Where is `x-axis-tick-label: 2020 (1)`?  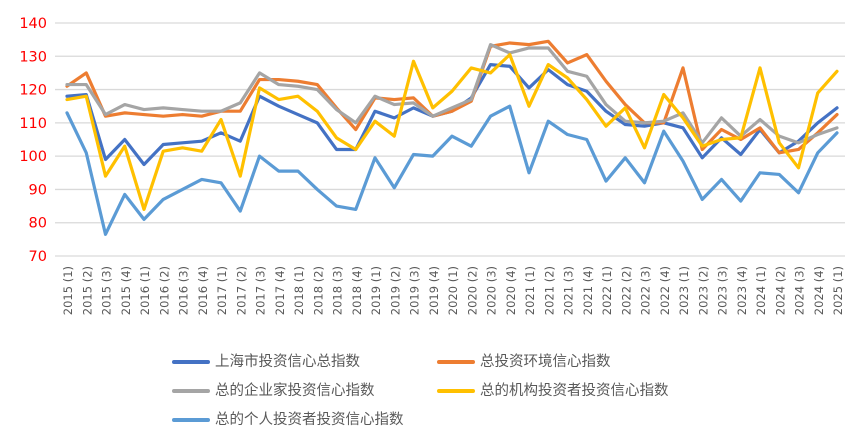 x-axis-tick-label: 2020 (1) is located at coordinates (453, 290).